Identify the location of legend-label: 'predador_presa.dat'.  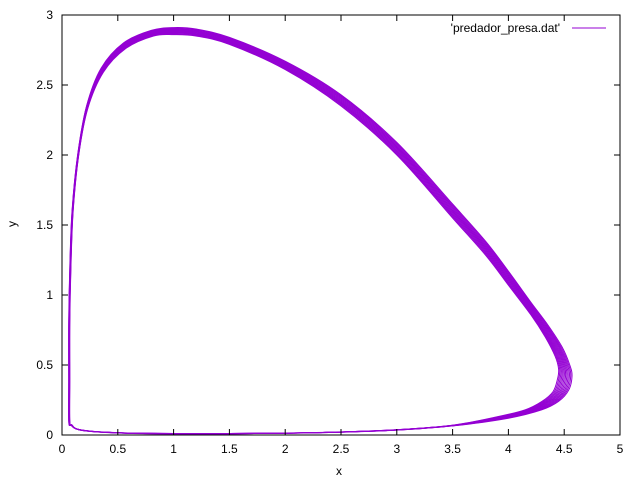
(505, 28).